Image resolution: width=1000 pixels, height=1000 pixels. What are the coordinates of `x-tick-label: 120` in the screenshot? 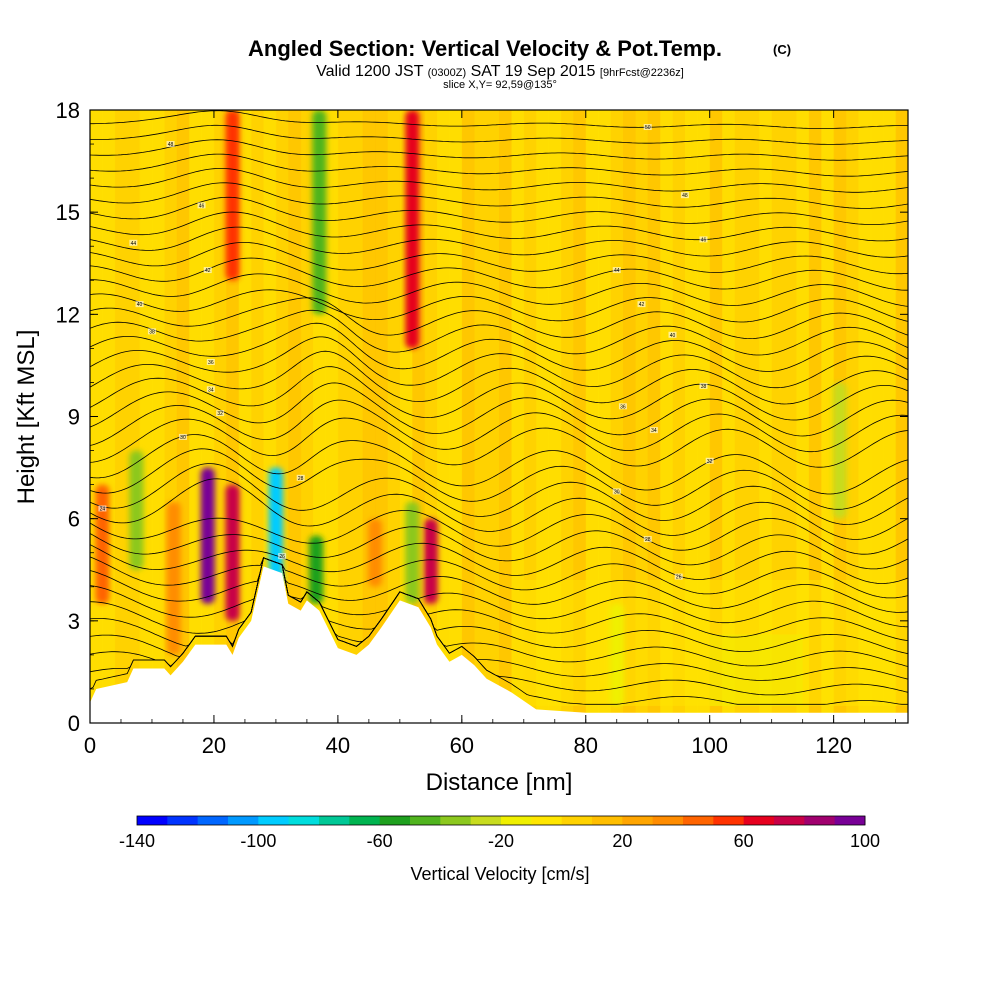 It's located at (833, 745).